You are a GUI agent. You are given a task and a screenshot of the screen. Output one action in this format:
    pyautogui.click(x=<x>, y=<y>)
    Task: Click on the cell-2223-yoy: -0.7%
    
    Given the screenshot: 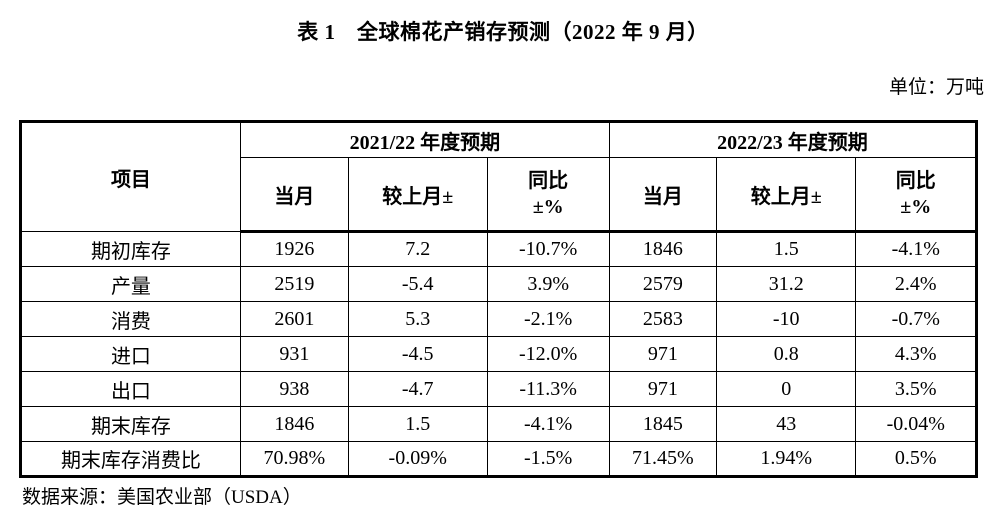 What is the action you would take?
    pyautogui.click(x=916, y=319)
    